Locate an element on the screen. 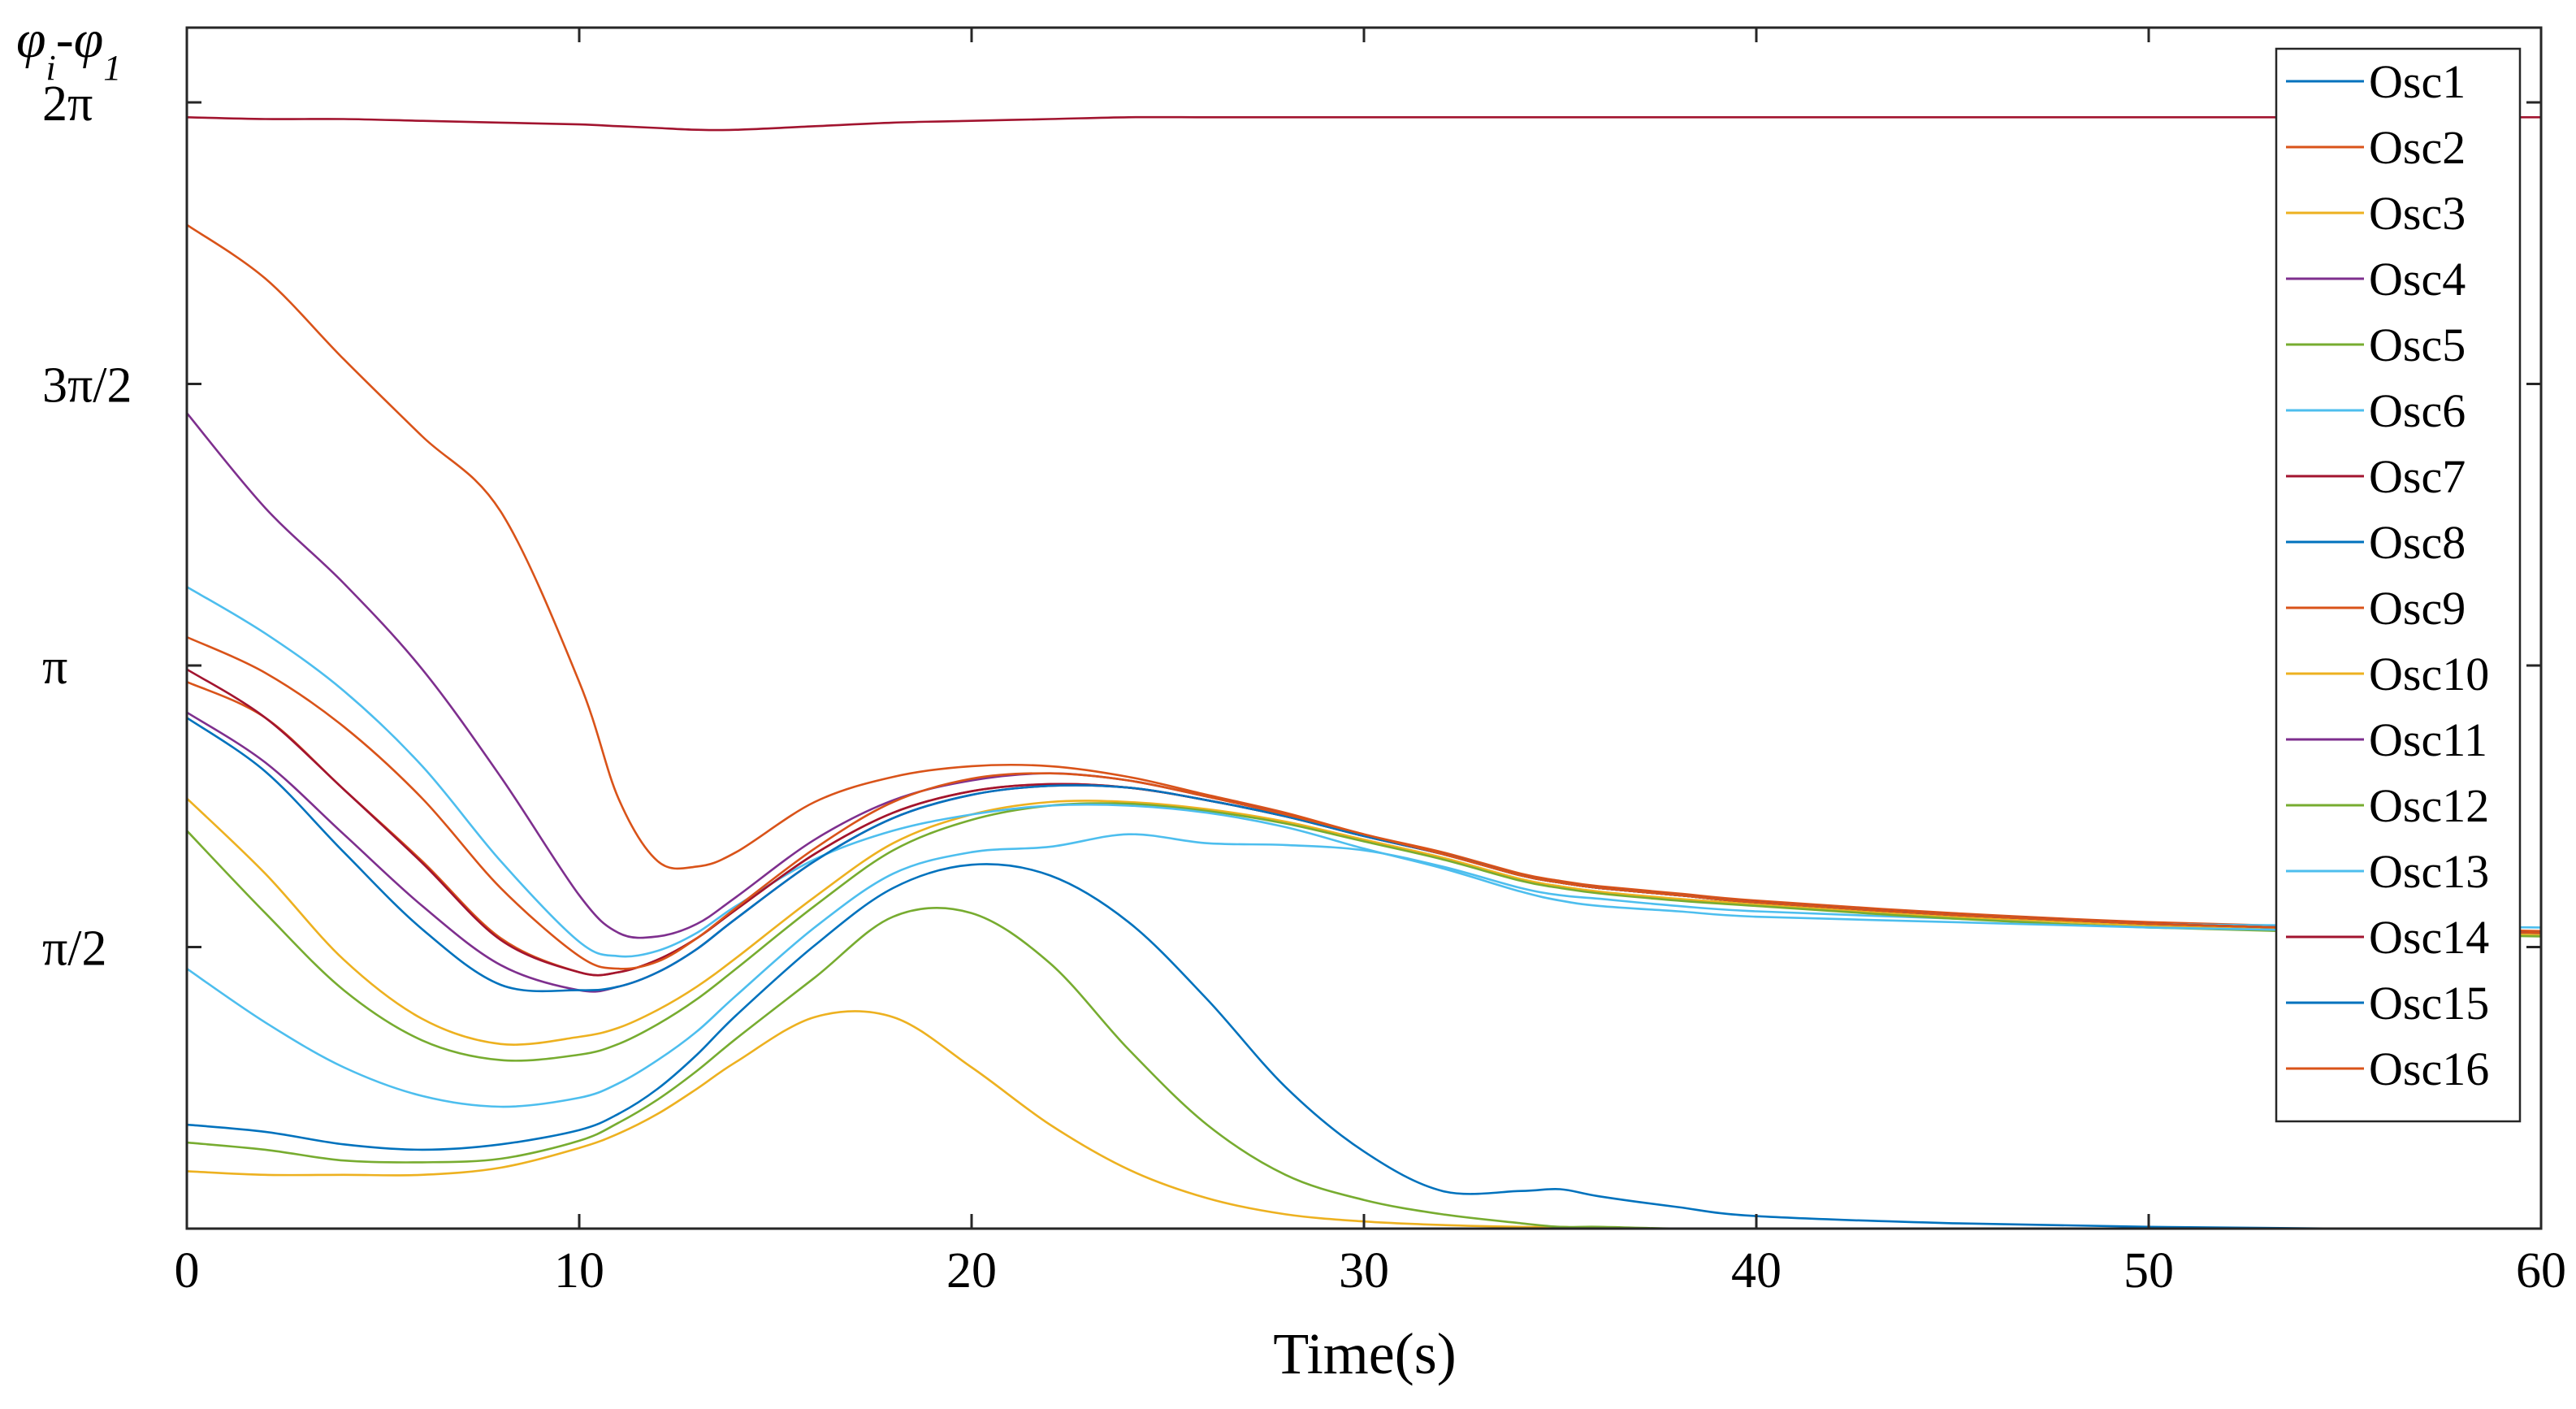 The height and width of the screenshot is (1409, 2576). x-tick-label: 20 is located at coordinates (971, 1270).